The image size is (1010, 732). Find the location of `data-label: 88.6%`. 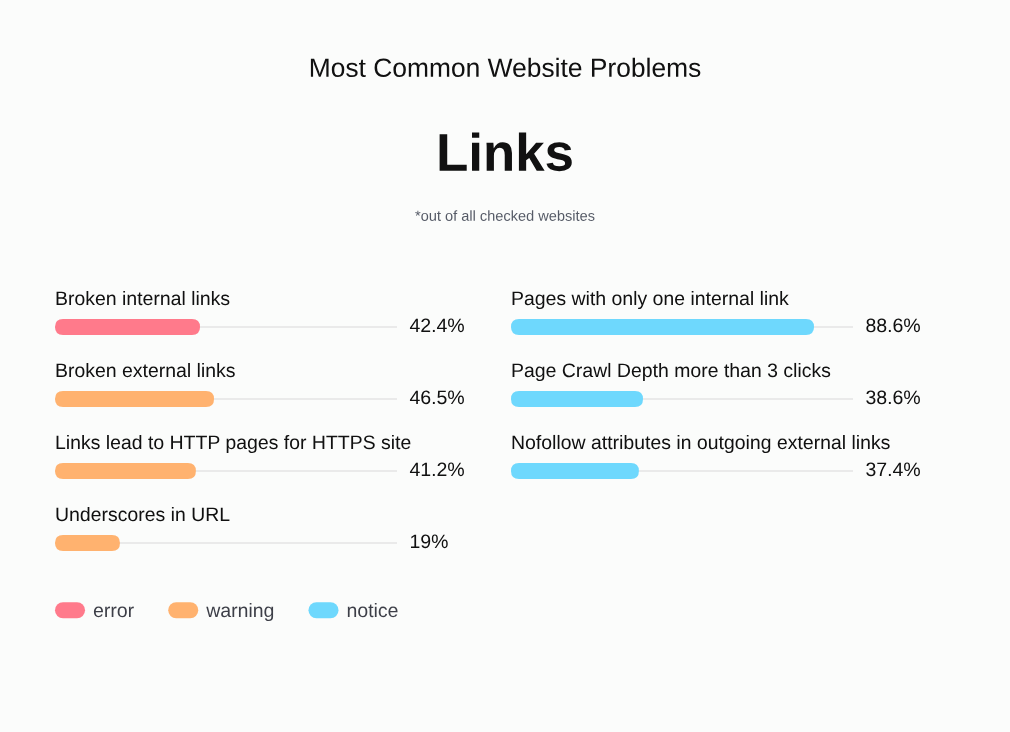

data-label: 88.6% is located at coordinates (893, 325).